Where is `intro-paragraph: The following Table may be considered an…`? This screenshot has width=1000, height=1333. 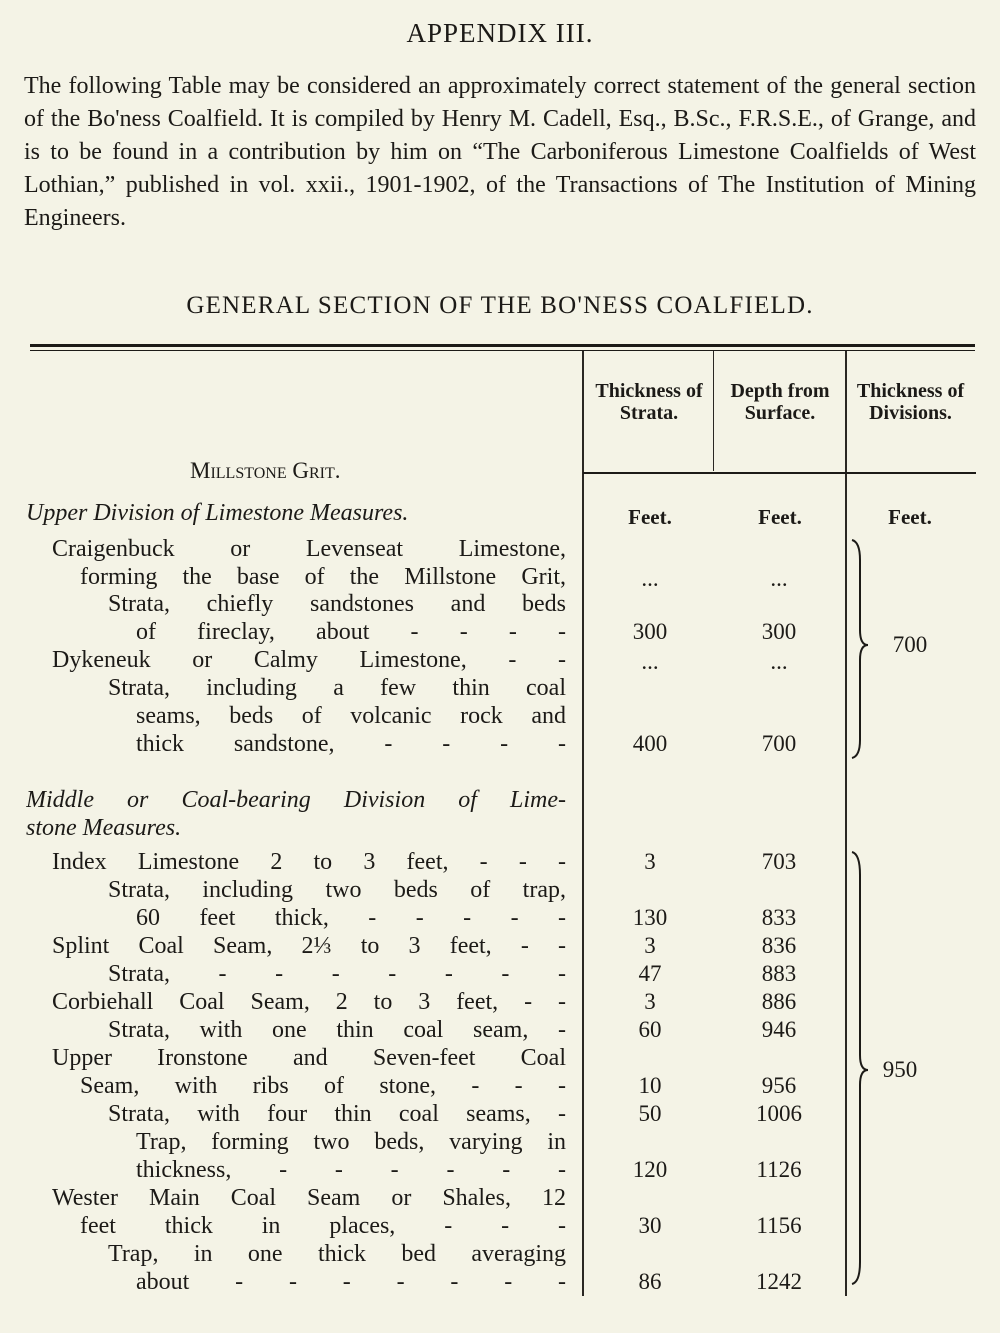 intro-paragraph: The following Table may be considered an… is located at coordinates (500, 152).